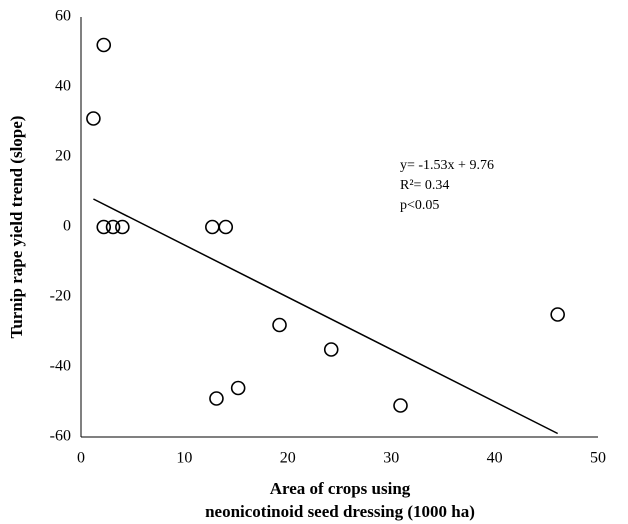 The width and height of the screenshot is (628, 524). Describe the element at coordinates (67, 226) in the screenshot. I see `y-tick-label: 0` at that location.